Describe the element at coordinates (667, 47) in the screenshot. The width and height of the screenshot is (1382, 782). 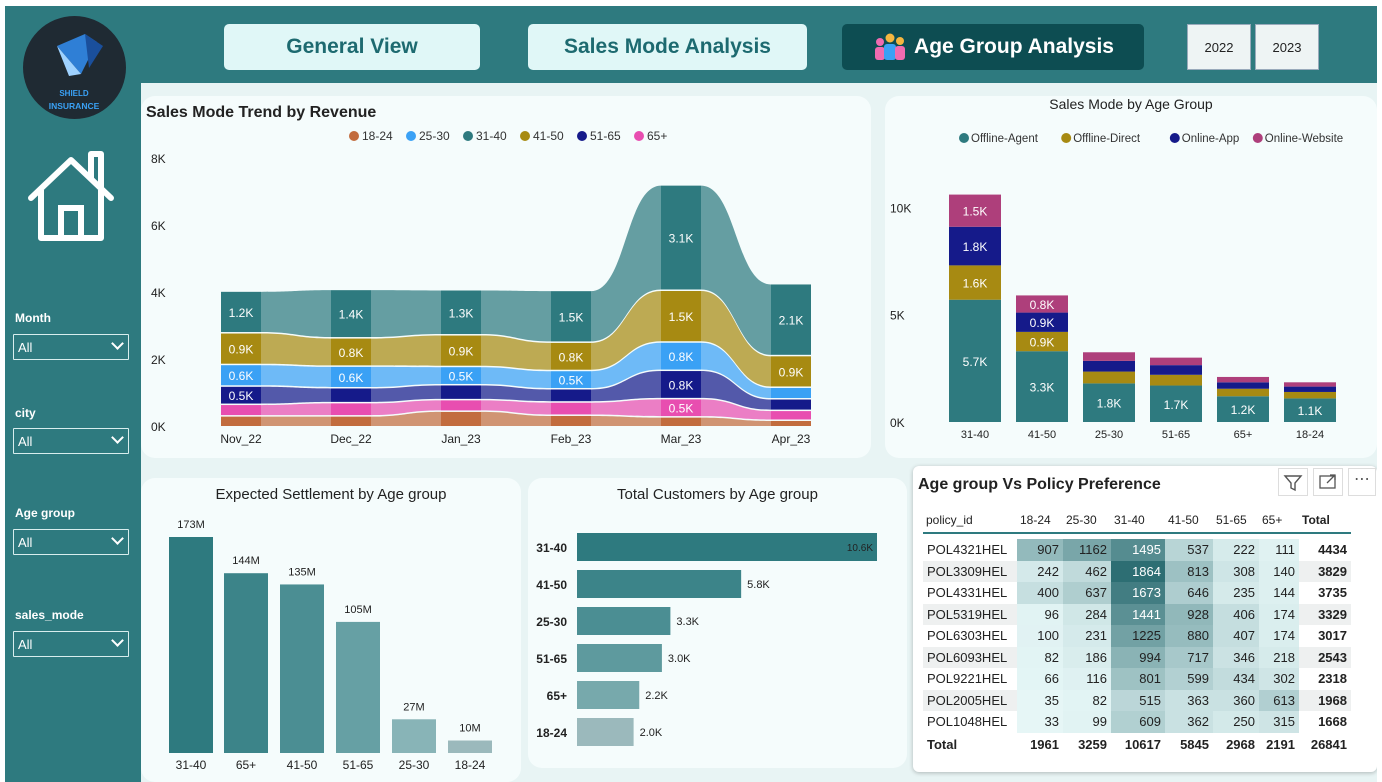
I see `nav-sales-mode-analysis: Sales Mode Analysis` at that location.